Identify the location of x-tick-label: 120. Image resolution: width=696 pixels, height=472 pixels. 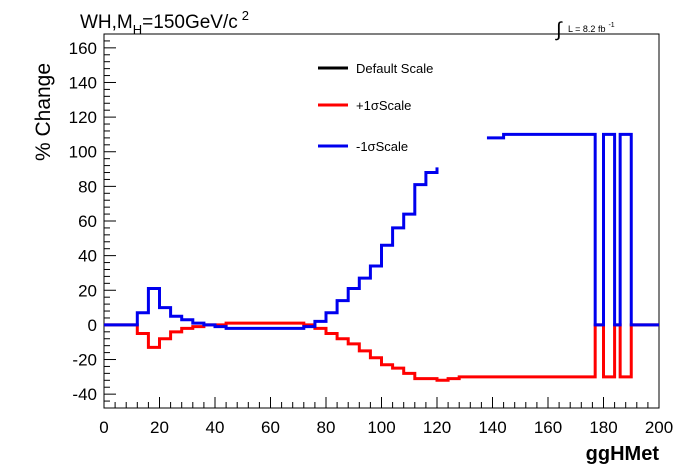
(437, 427).